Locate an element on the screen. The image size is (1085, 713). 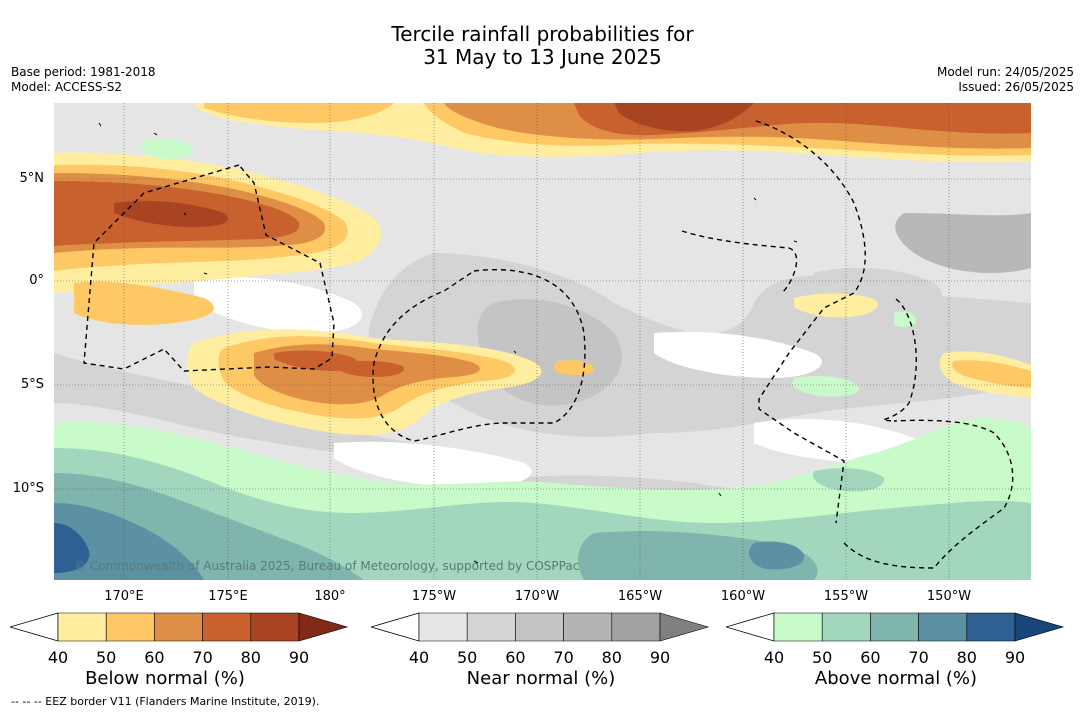
colorbar-below-normal-swatches is located at coordinates (178, 627).